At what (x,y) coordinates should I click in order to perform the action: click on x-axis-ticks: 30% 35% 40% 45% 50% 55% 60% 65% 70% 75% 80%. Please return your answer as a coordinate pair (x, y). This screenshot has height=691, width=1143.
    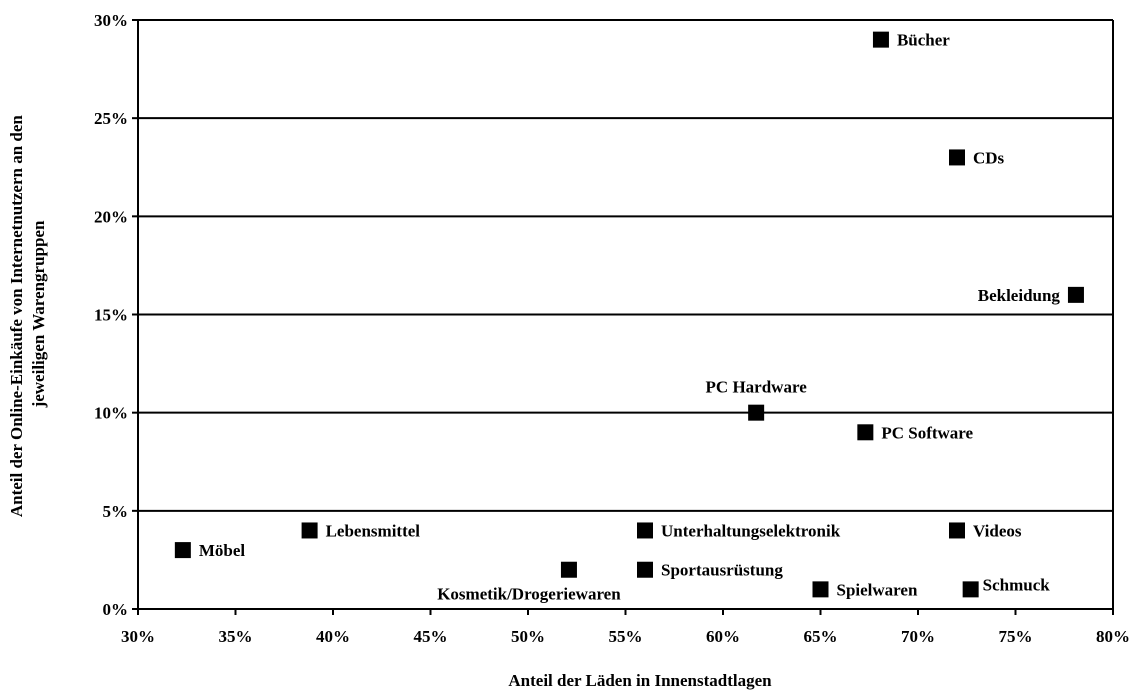
    Looking at the image, I should click on (625, 627).